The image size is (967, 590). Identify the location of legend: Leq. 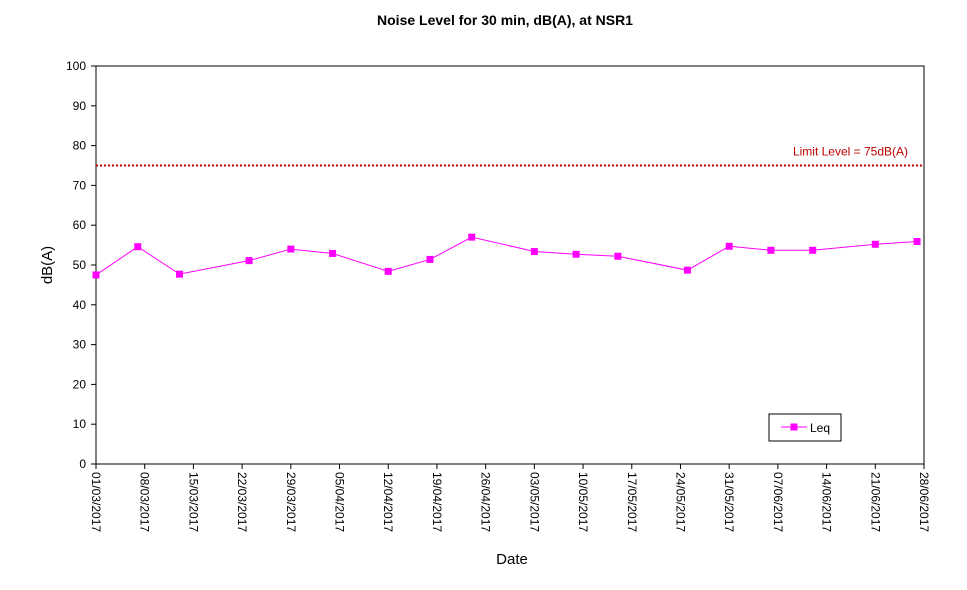
(805, 427).